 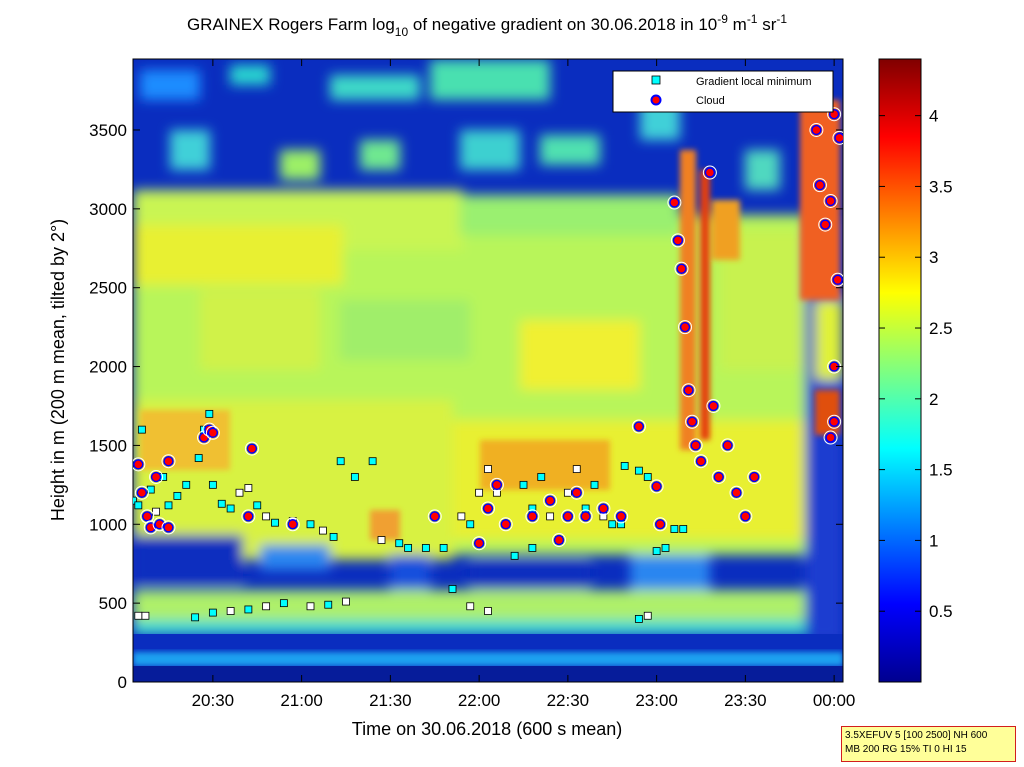 I want to click on colorbar-tick-label: 4, so click(x=933, y=116).